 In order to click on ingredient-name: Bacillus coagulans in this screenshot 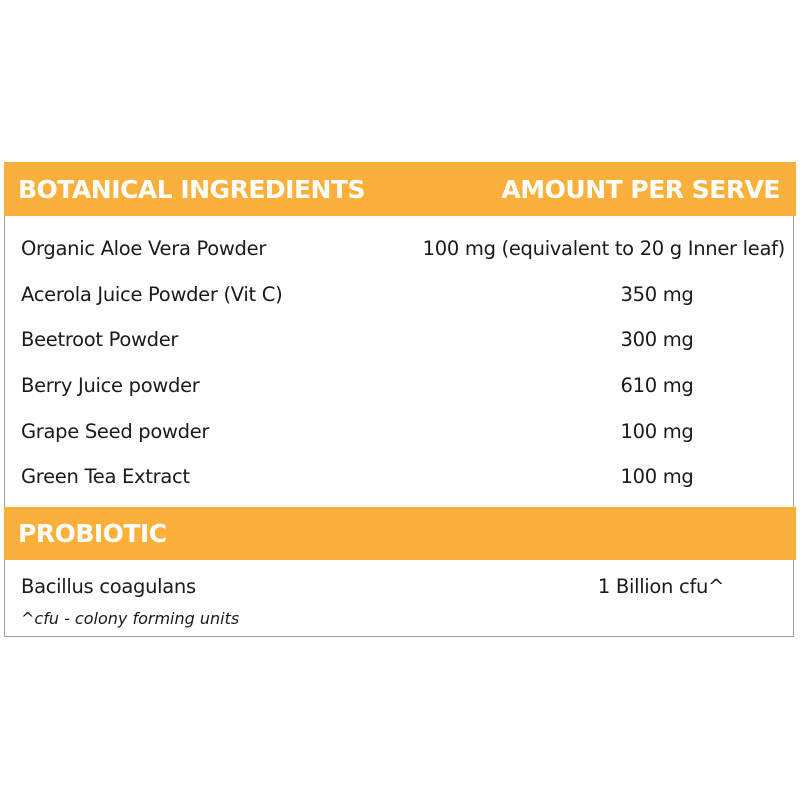, I will do `click(108, 586)`.